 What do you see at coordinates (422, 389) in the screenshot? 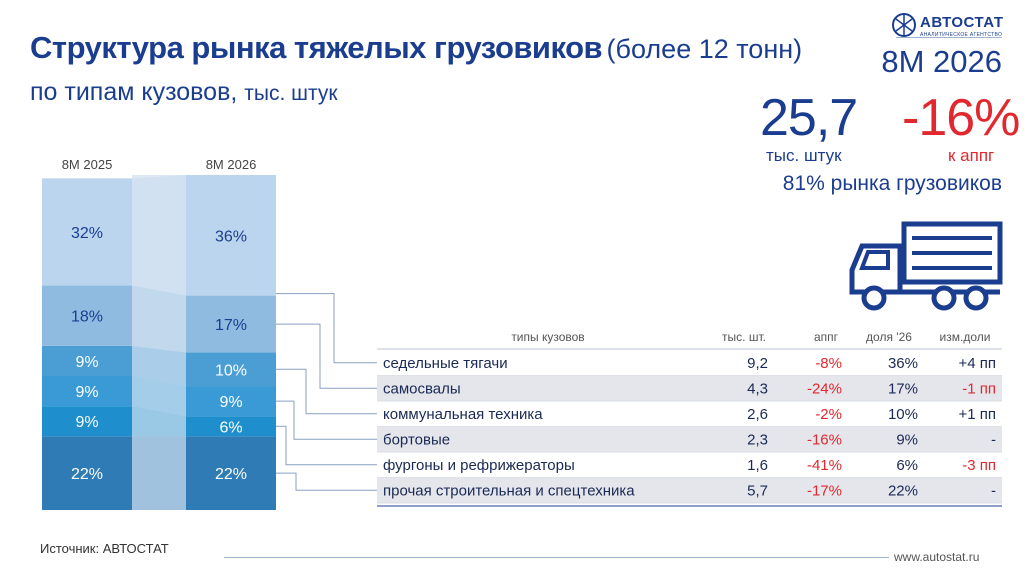
I see `table-cell-type: самосвалы` at bounding box center [422, 389].